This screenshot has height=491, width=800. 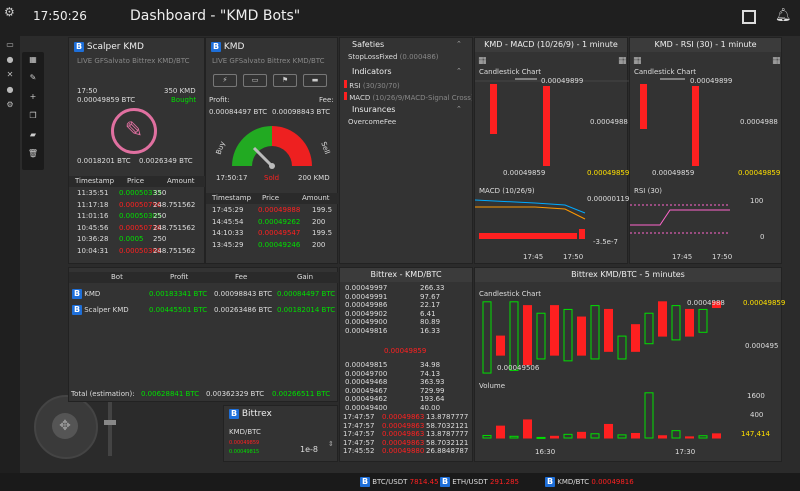 What do you see at coordinates (430, 408) in the screenshot?
I see `table-cell: 40.00` at bounding box center [430, 408].